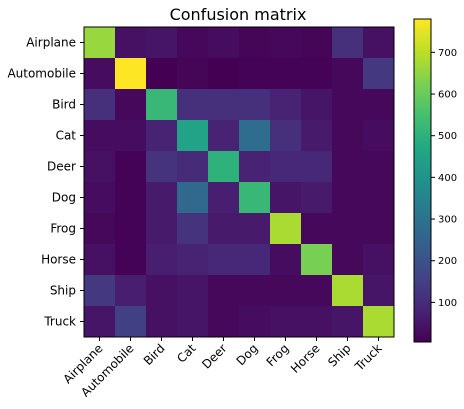 Image resolution: width=464 pixels, height=409 pixels. What do you see at coordinates (224, 167) in the screenshot?
I see `cell-deer-deer` at bounding box center [224, 167].